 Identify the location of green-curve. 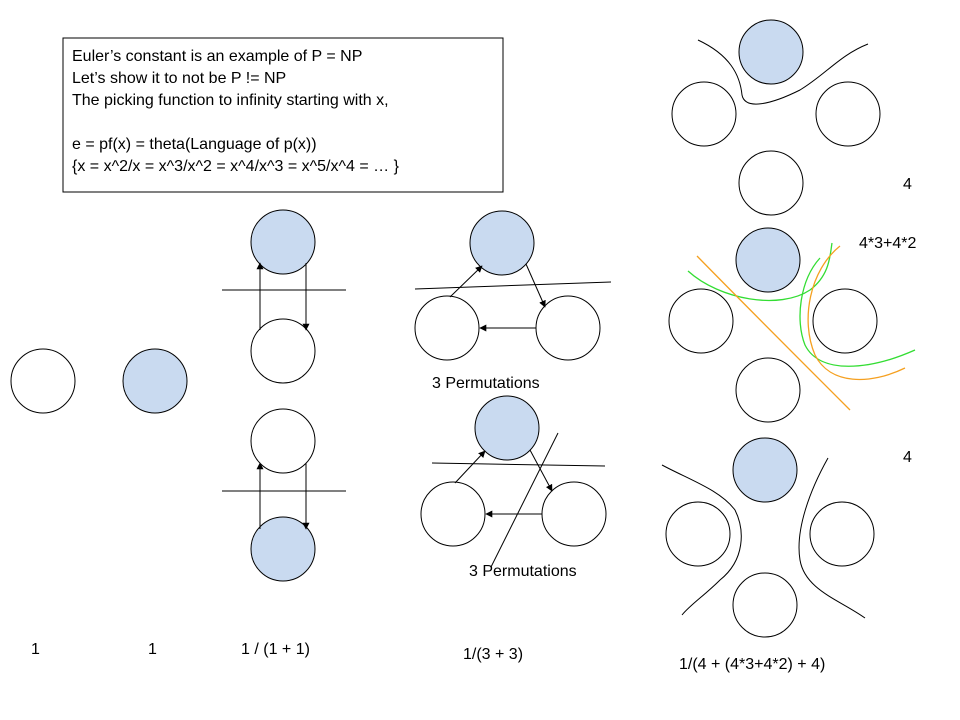
(857, 312).